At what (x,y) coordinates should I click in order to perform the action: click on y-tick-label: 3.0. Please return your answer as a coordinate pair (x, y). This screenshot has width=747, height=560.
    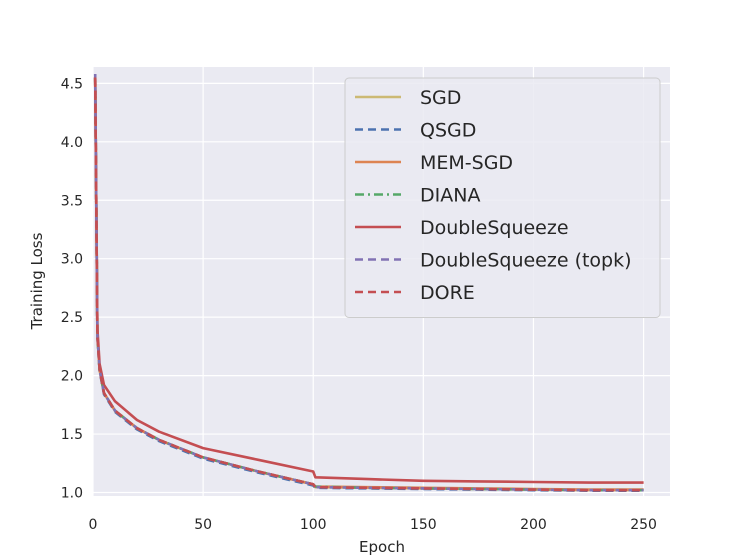
    Looking at the image, I should click on (72, 260).